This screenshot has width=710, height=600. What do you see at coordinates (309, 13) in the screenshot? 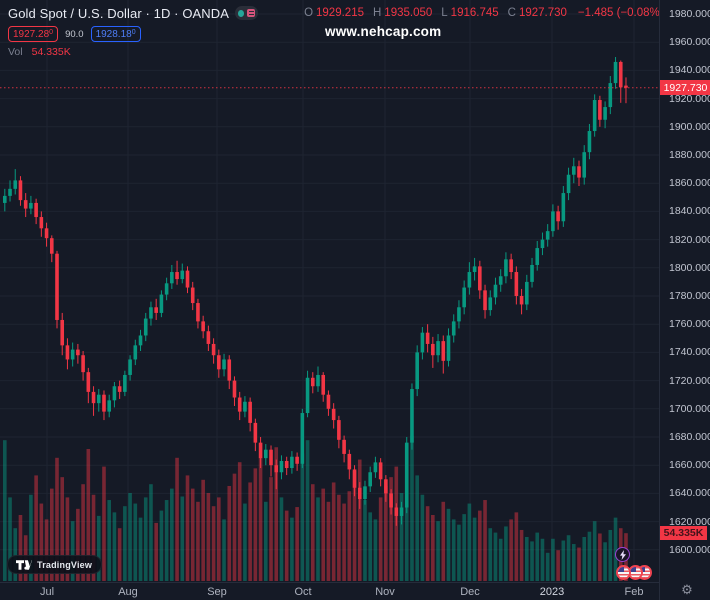
I see `open-label: O` at bounding box center [309, 13].